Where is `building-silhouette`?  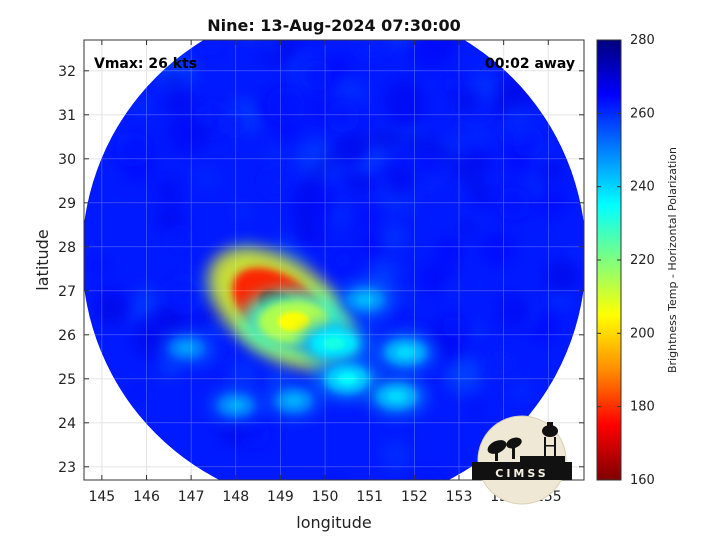 building-silhouette is located at coordinates (522, 468).